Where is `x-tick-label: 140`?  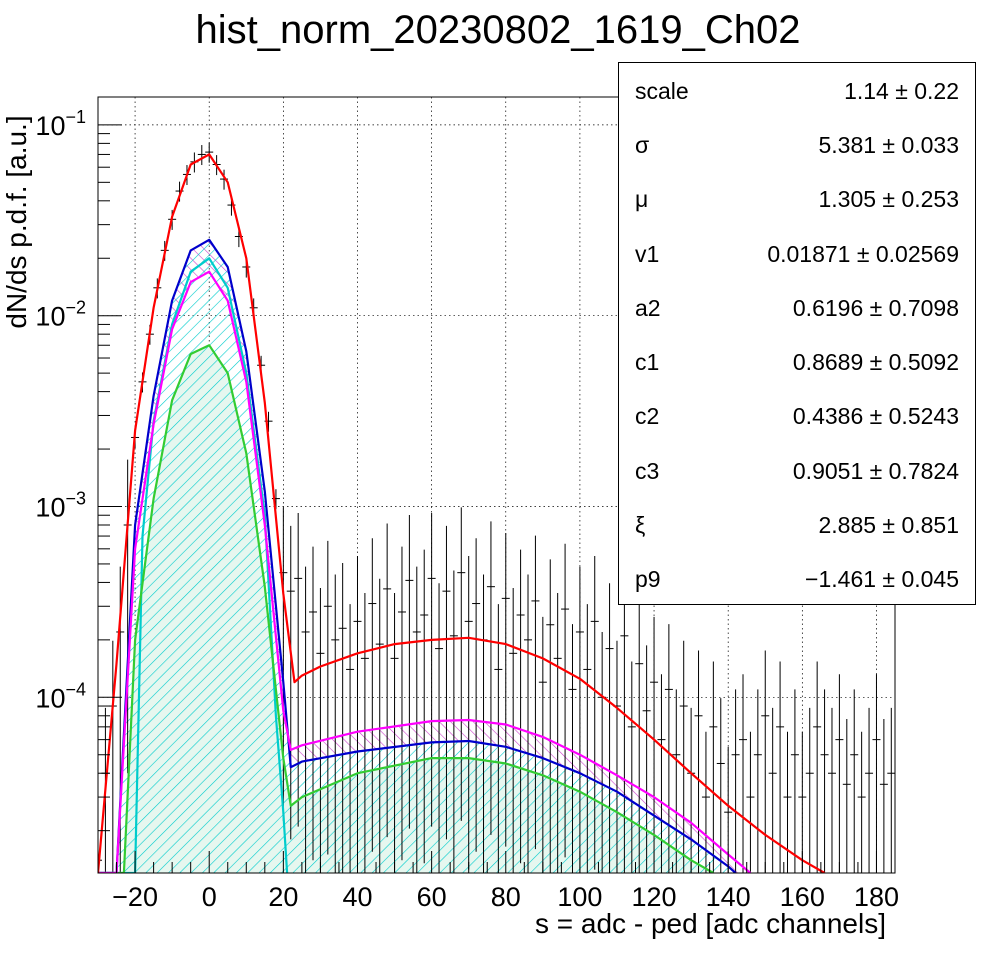 x-tick-label: 140 is located at coordinates (728, 897).